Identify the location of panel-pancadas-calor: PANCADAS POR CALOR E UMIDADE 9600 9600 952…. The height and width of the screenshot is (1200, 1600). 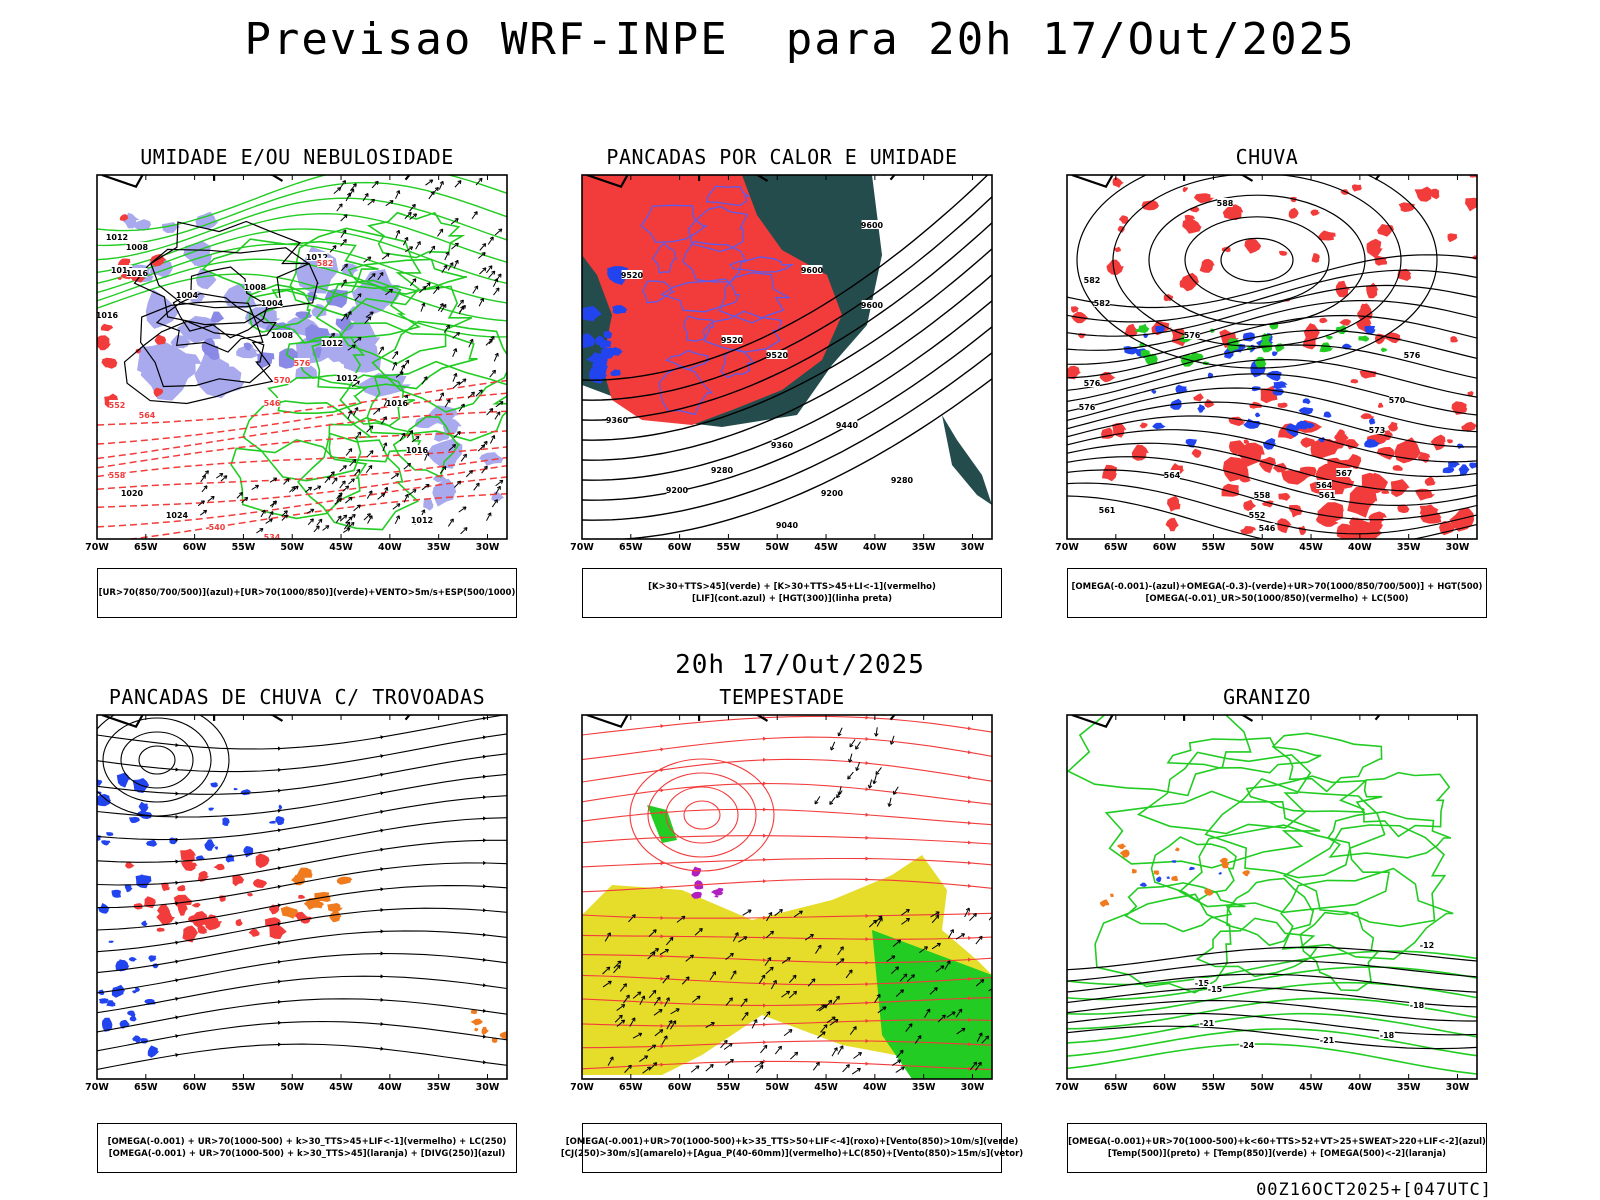
(782, 381).